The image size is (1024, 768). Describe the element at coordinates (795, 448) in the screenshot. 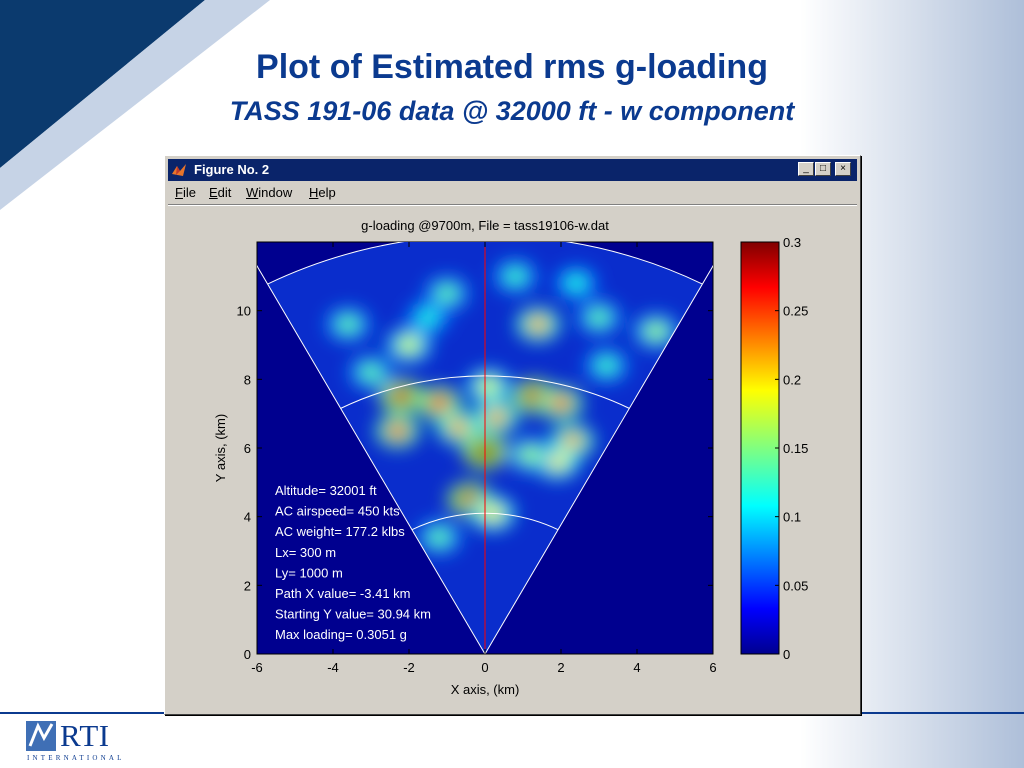

I see `colorbar-tick-label-3: 0.15` at that location.